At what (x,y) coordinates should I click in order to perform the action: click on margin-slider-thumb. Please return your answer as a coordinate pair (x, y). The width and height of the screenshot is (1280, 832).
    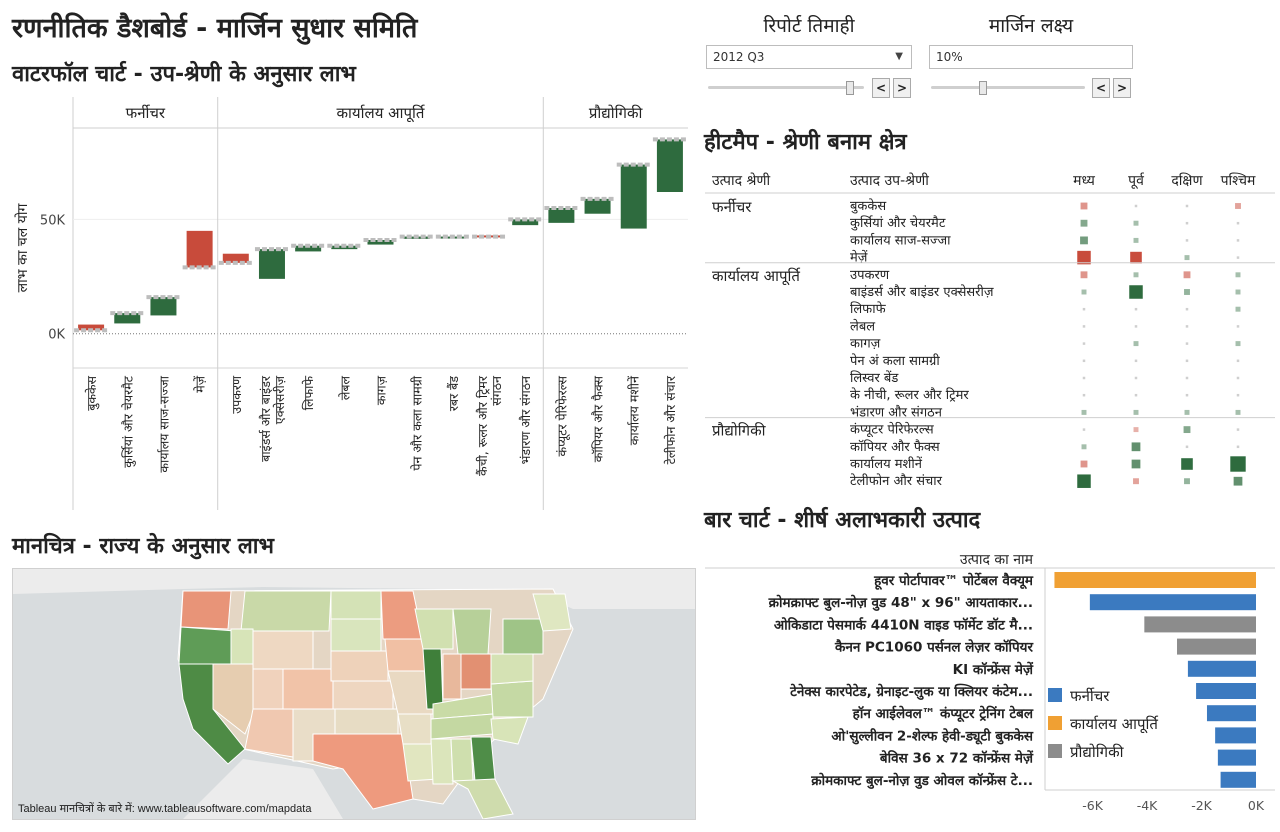
    Looking at the image, I should click on (983, 88).